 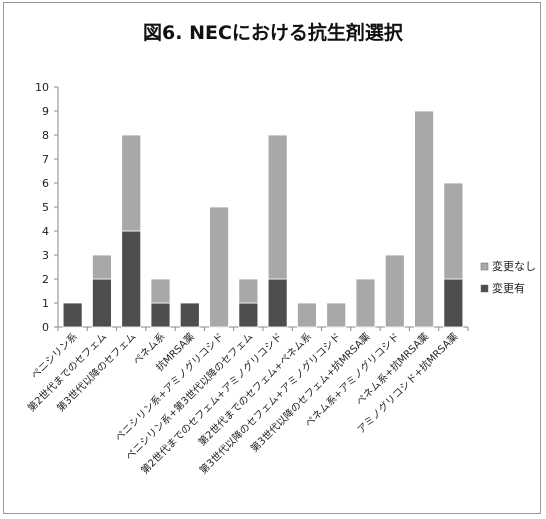 What do you see at coordinates (45, 255) in the screenshot?
I see `y-tick-label: 3` at bounding box center [45, 255].